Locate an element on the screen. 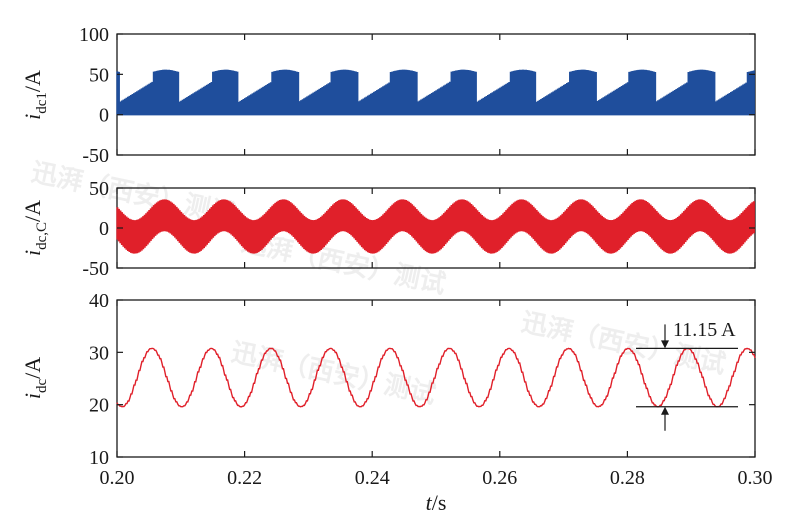 This screenshot has width=803, height=515. x-tick-label: 0.28 is located at coordinates (627, 478).